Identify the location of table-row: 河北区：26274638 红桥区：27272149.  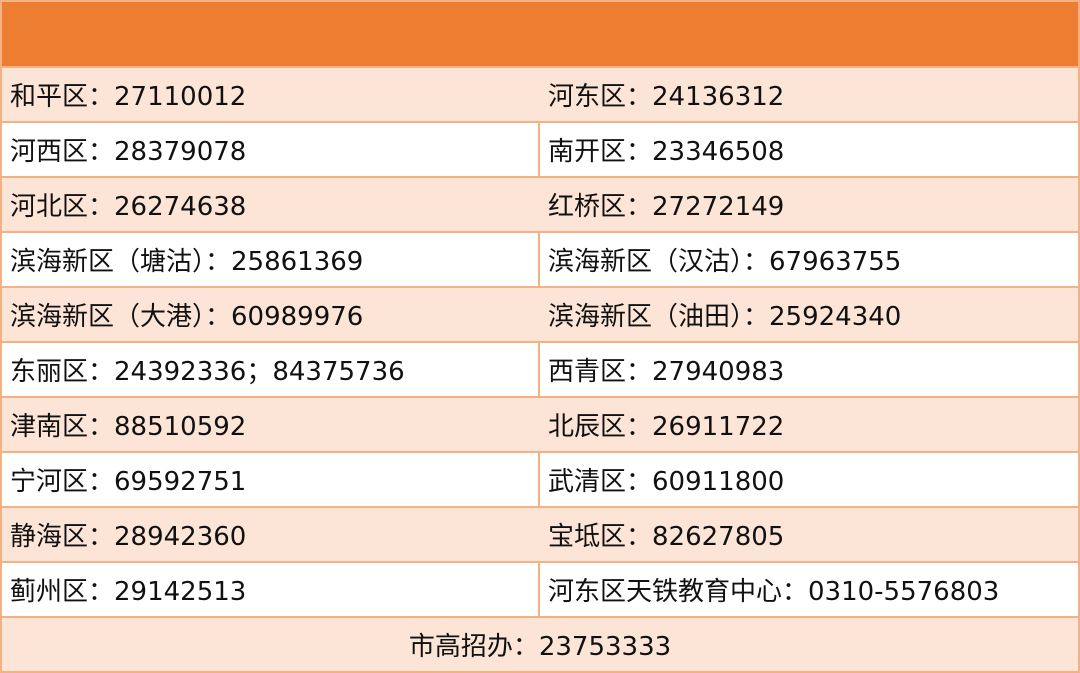
(540, 205).